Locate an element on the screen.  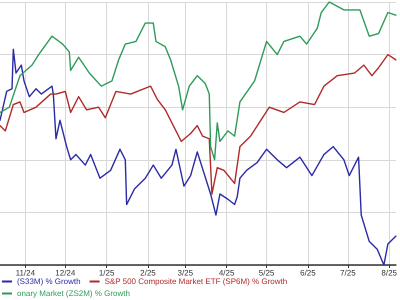
x-tick-label: 12/24 is located at coordinates (65, 273).